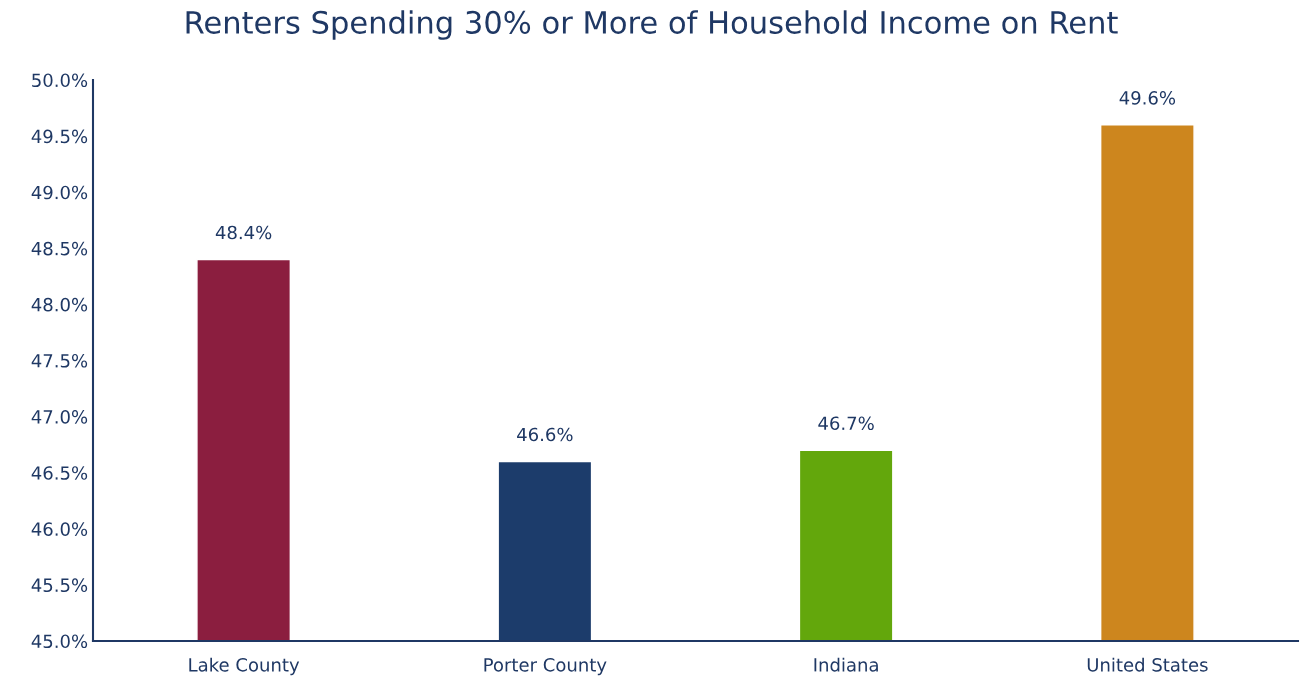  I want to click on y-tick-label: 46.0%, so click(59, 529).